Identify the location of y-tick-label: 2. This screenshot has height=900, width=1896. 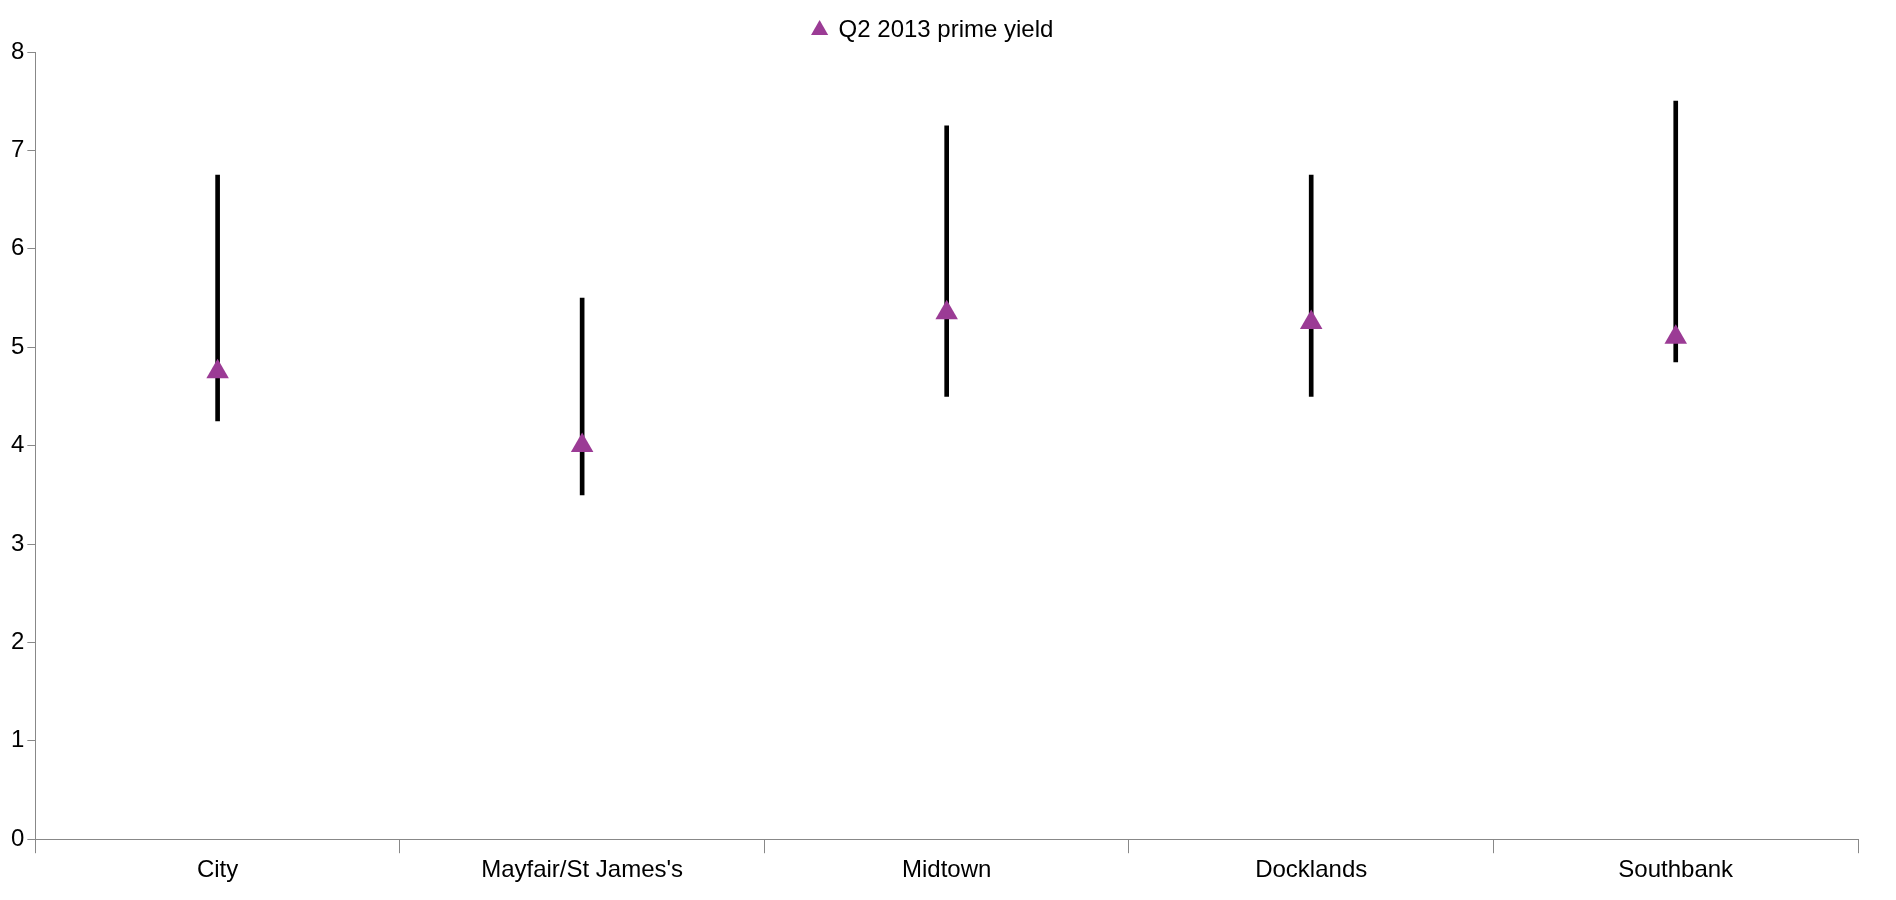
(17, 641).